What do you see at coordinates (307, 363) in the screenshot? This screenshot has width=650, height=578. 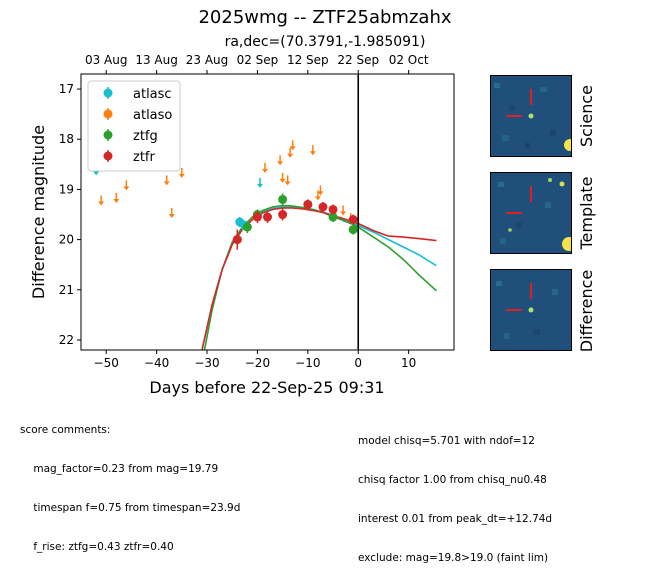 I see `x-tick-label: −10` at bounding box center [307, 363].